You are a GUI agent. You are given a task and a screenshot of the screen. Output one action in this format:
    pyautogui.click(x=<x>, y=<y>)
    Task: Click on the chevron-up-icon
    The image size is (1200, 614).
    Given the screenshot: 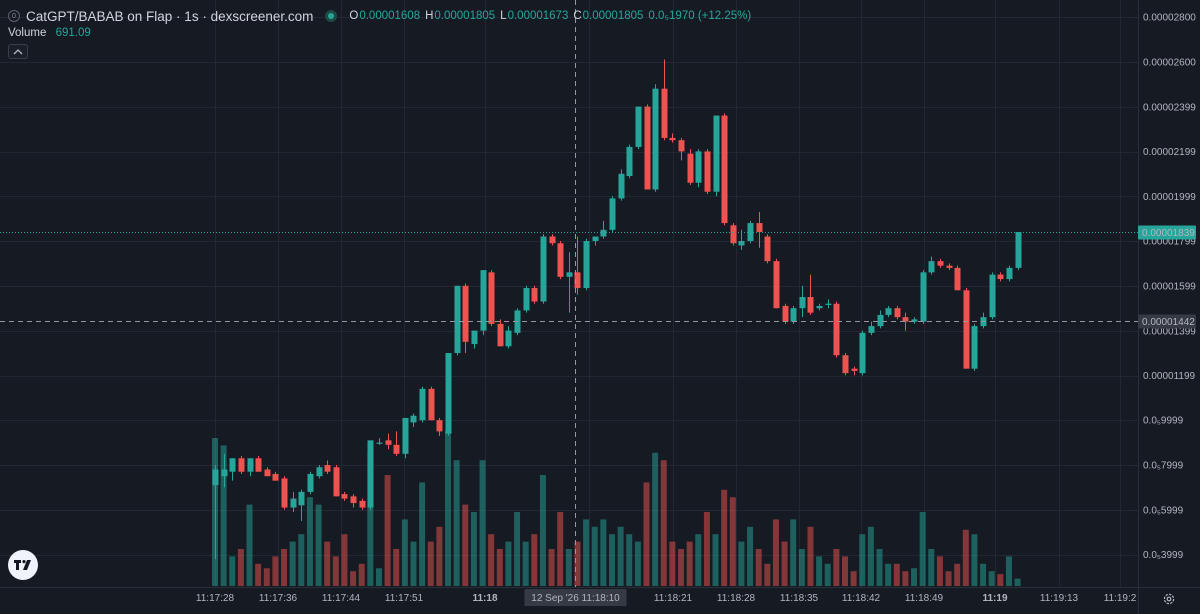 What is the action you would take?
    pyautogui.click(x=18, y=51)
    